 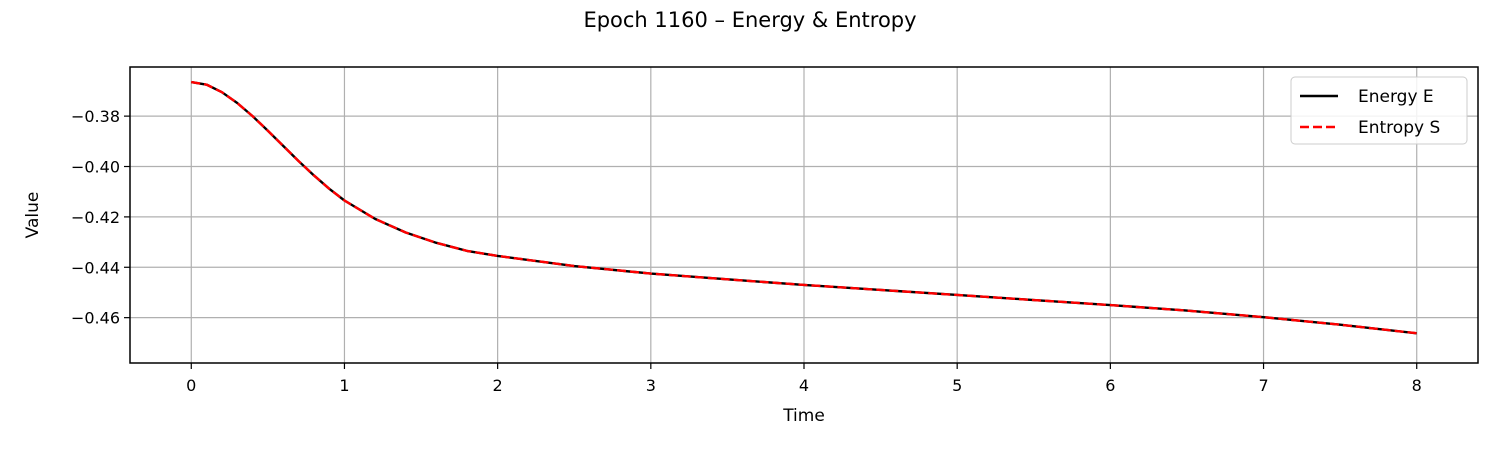 I want to click on y-tick-label: −0.46, so click(x=95, y=318).